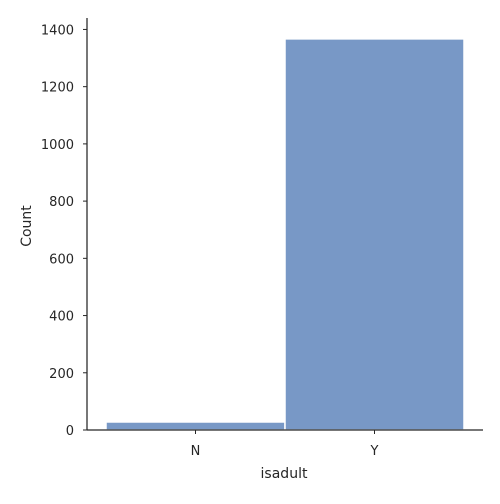  I want to click on y-tick-label: 600, so click(61, 259).